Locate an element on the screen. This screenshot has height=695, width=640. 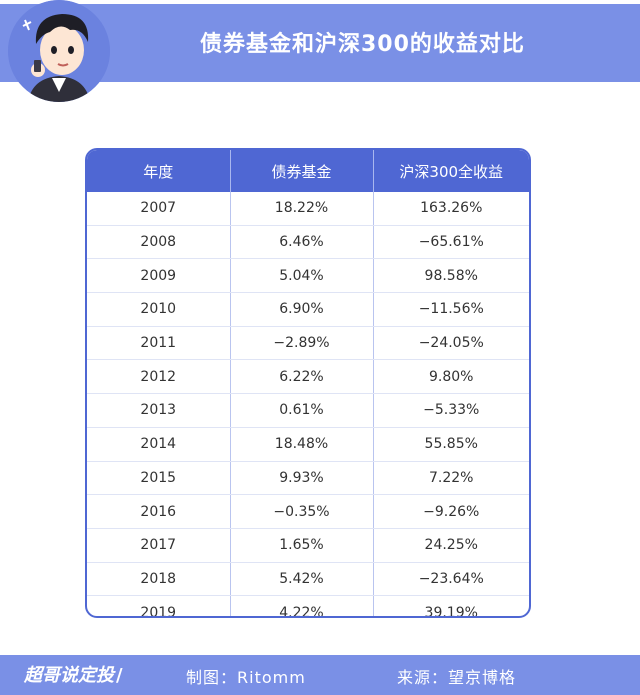
bond-fund-cell: 4.22% is located at coordinates (302, 605).